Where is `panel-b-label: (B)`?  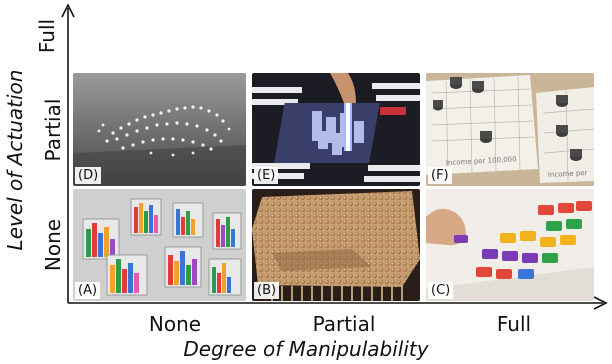 panel-b-label: (B) is located at coordinates (267, 290).